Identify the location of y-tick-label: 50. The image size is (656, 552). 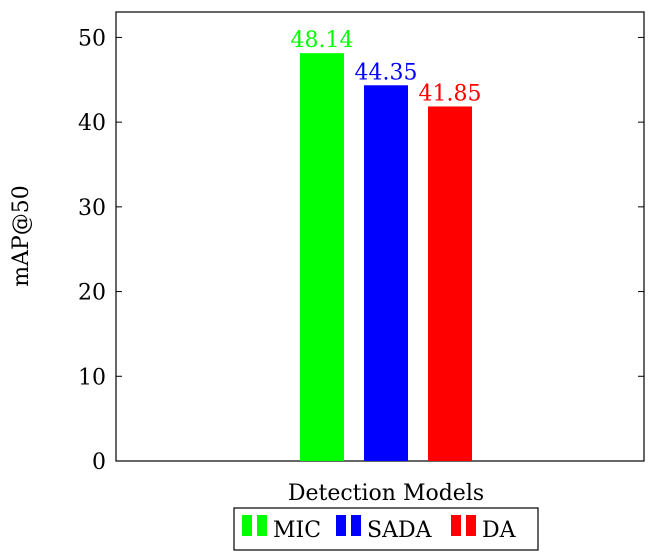
(92, 38).